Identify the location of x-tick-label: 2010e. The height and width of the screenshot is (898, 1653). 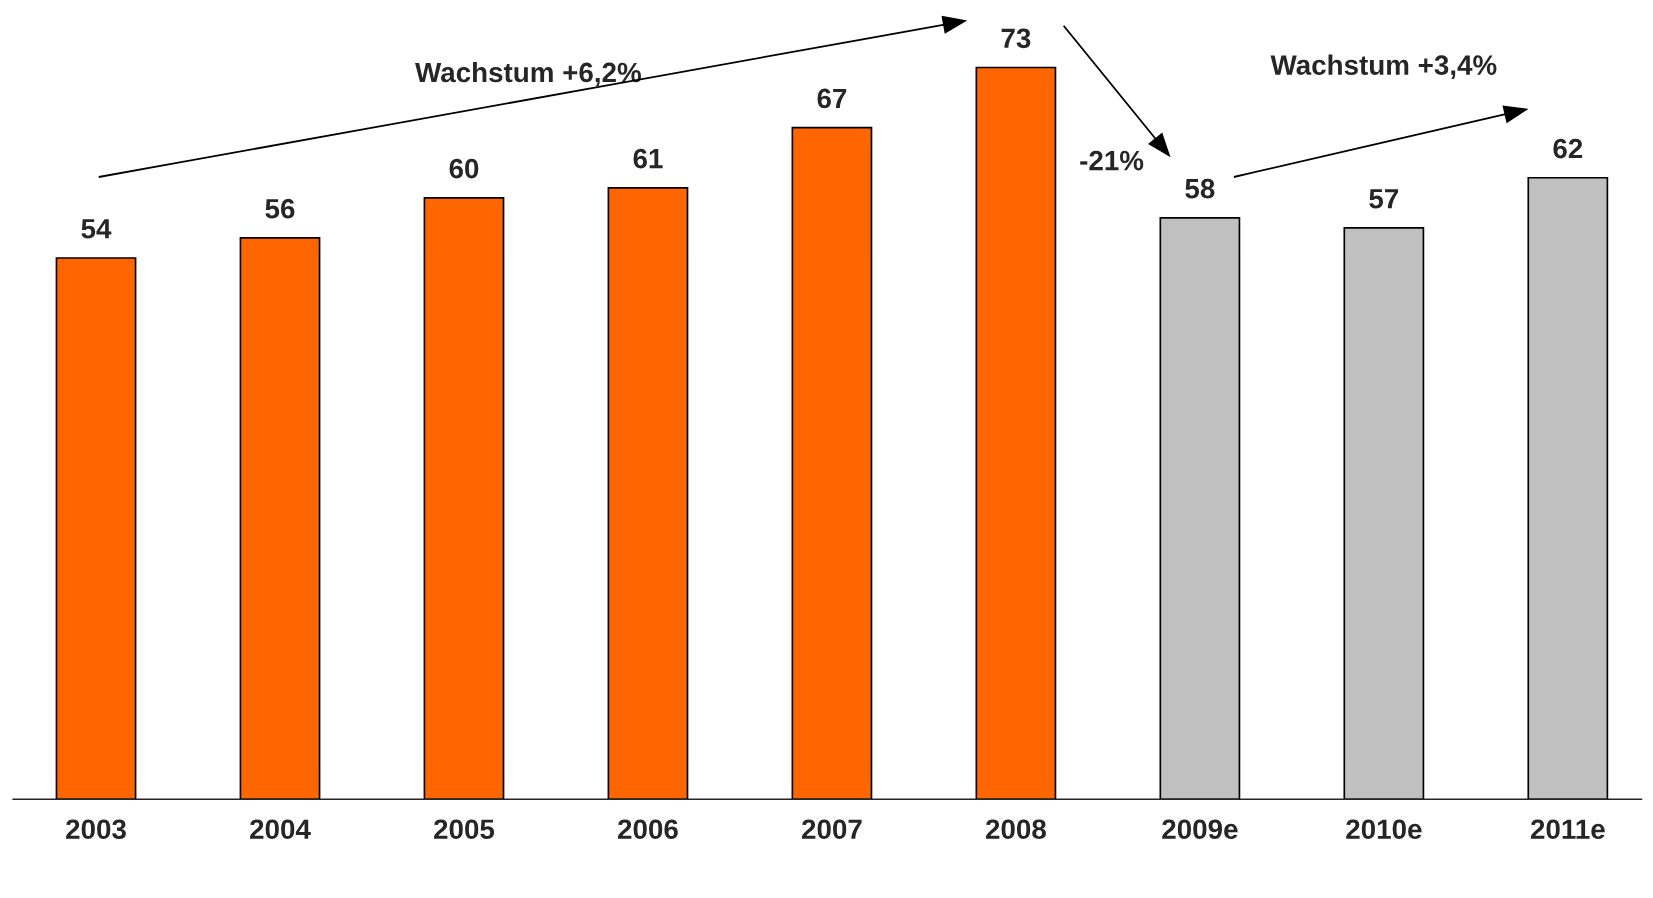
(1384, 829).